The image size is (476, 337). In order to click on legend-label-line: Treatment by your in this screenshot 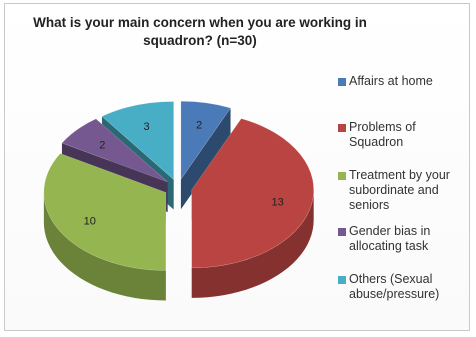, I will do `click(399, 175)`.